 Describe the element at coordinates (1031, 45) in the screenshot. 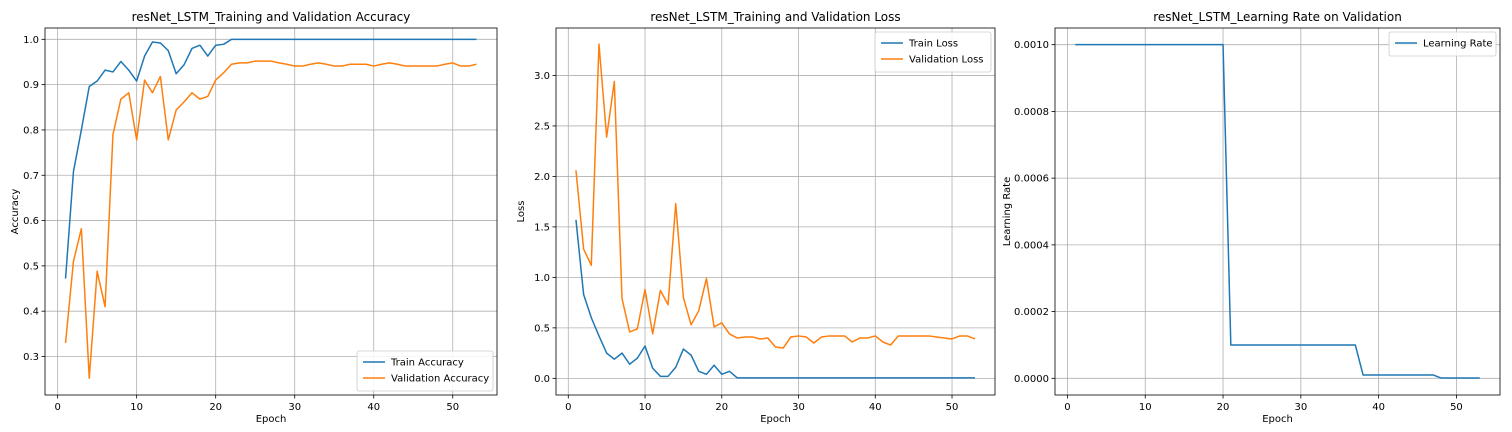

I see `y-tick-label: 0.0010` at that location.